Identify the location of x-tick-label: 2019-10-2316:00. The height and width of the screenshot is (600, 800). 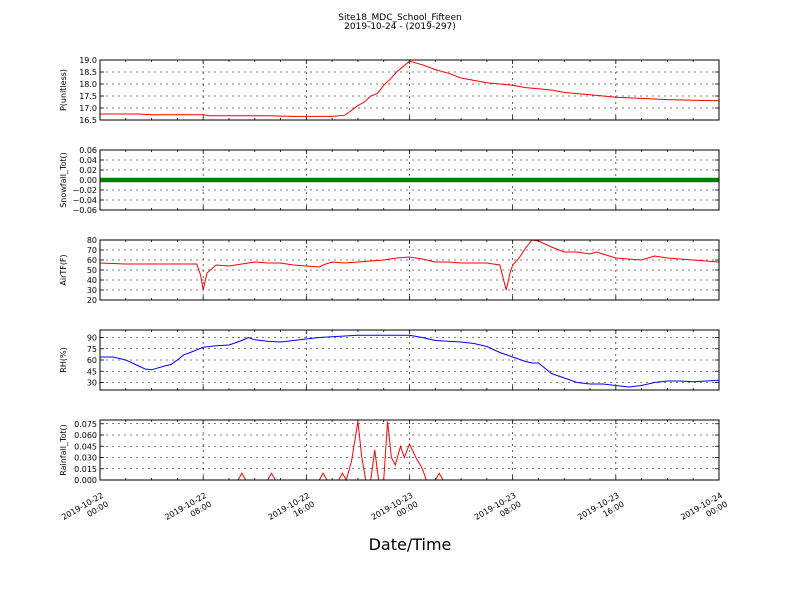
(601, 511).